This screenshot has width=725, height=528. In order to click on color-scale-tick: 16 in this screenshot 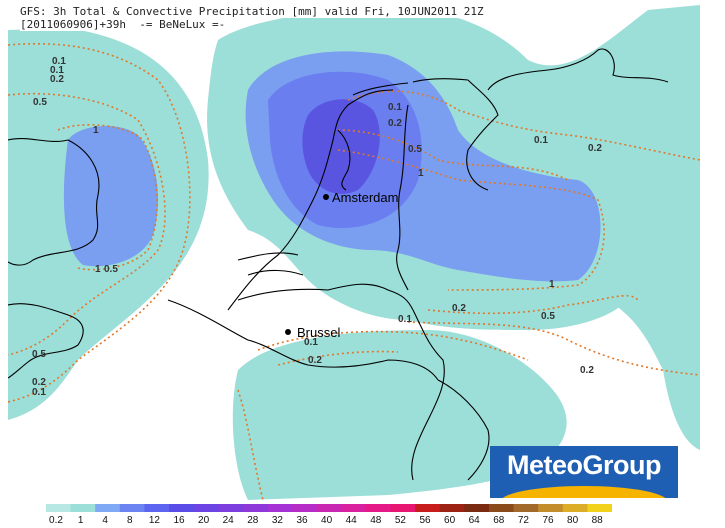, I will do `click(179, 520)`.